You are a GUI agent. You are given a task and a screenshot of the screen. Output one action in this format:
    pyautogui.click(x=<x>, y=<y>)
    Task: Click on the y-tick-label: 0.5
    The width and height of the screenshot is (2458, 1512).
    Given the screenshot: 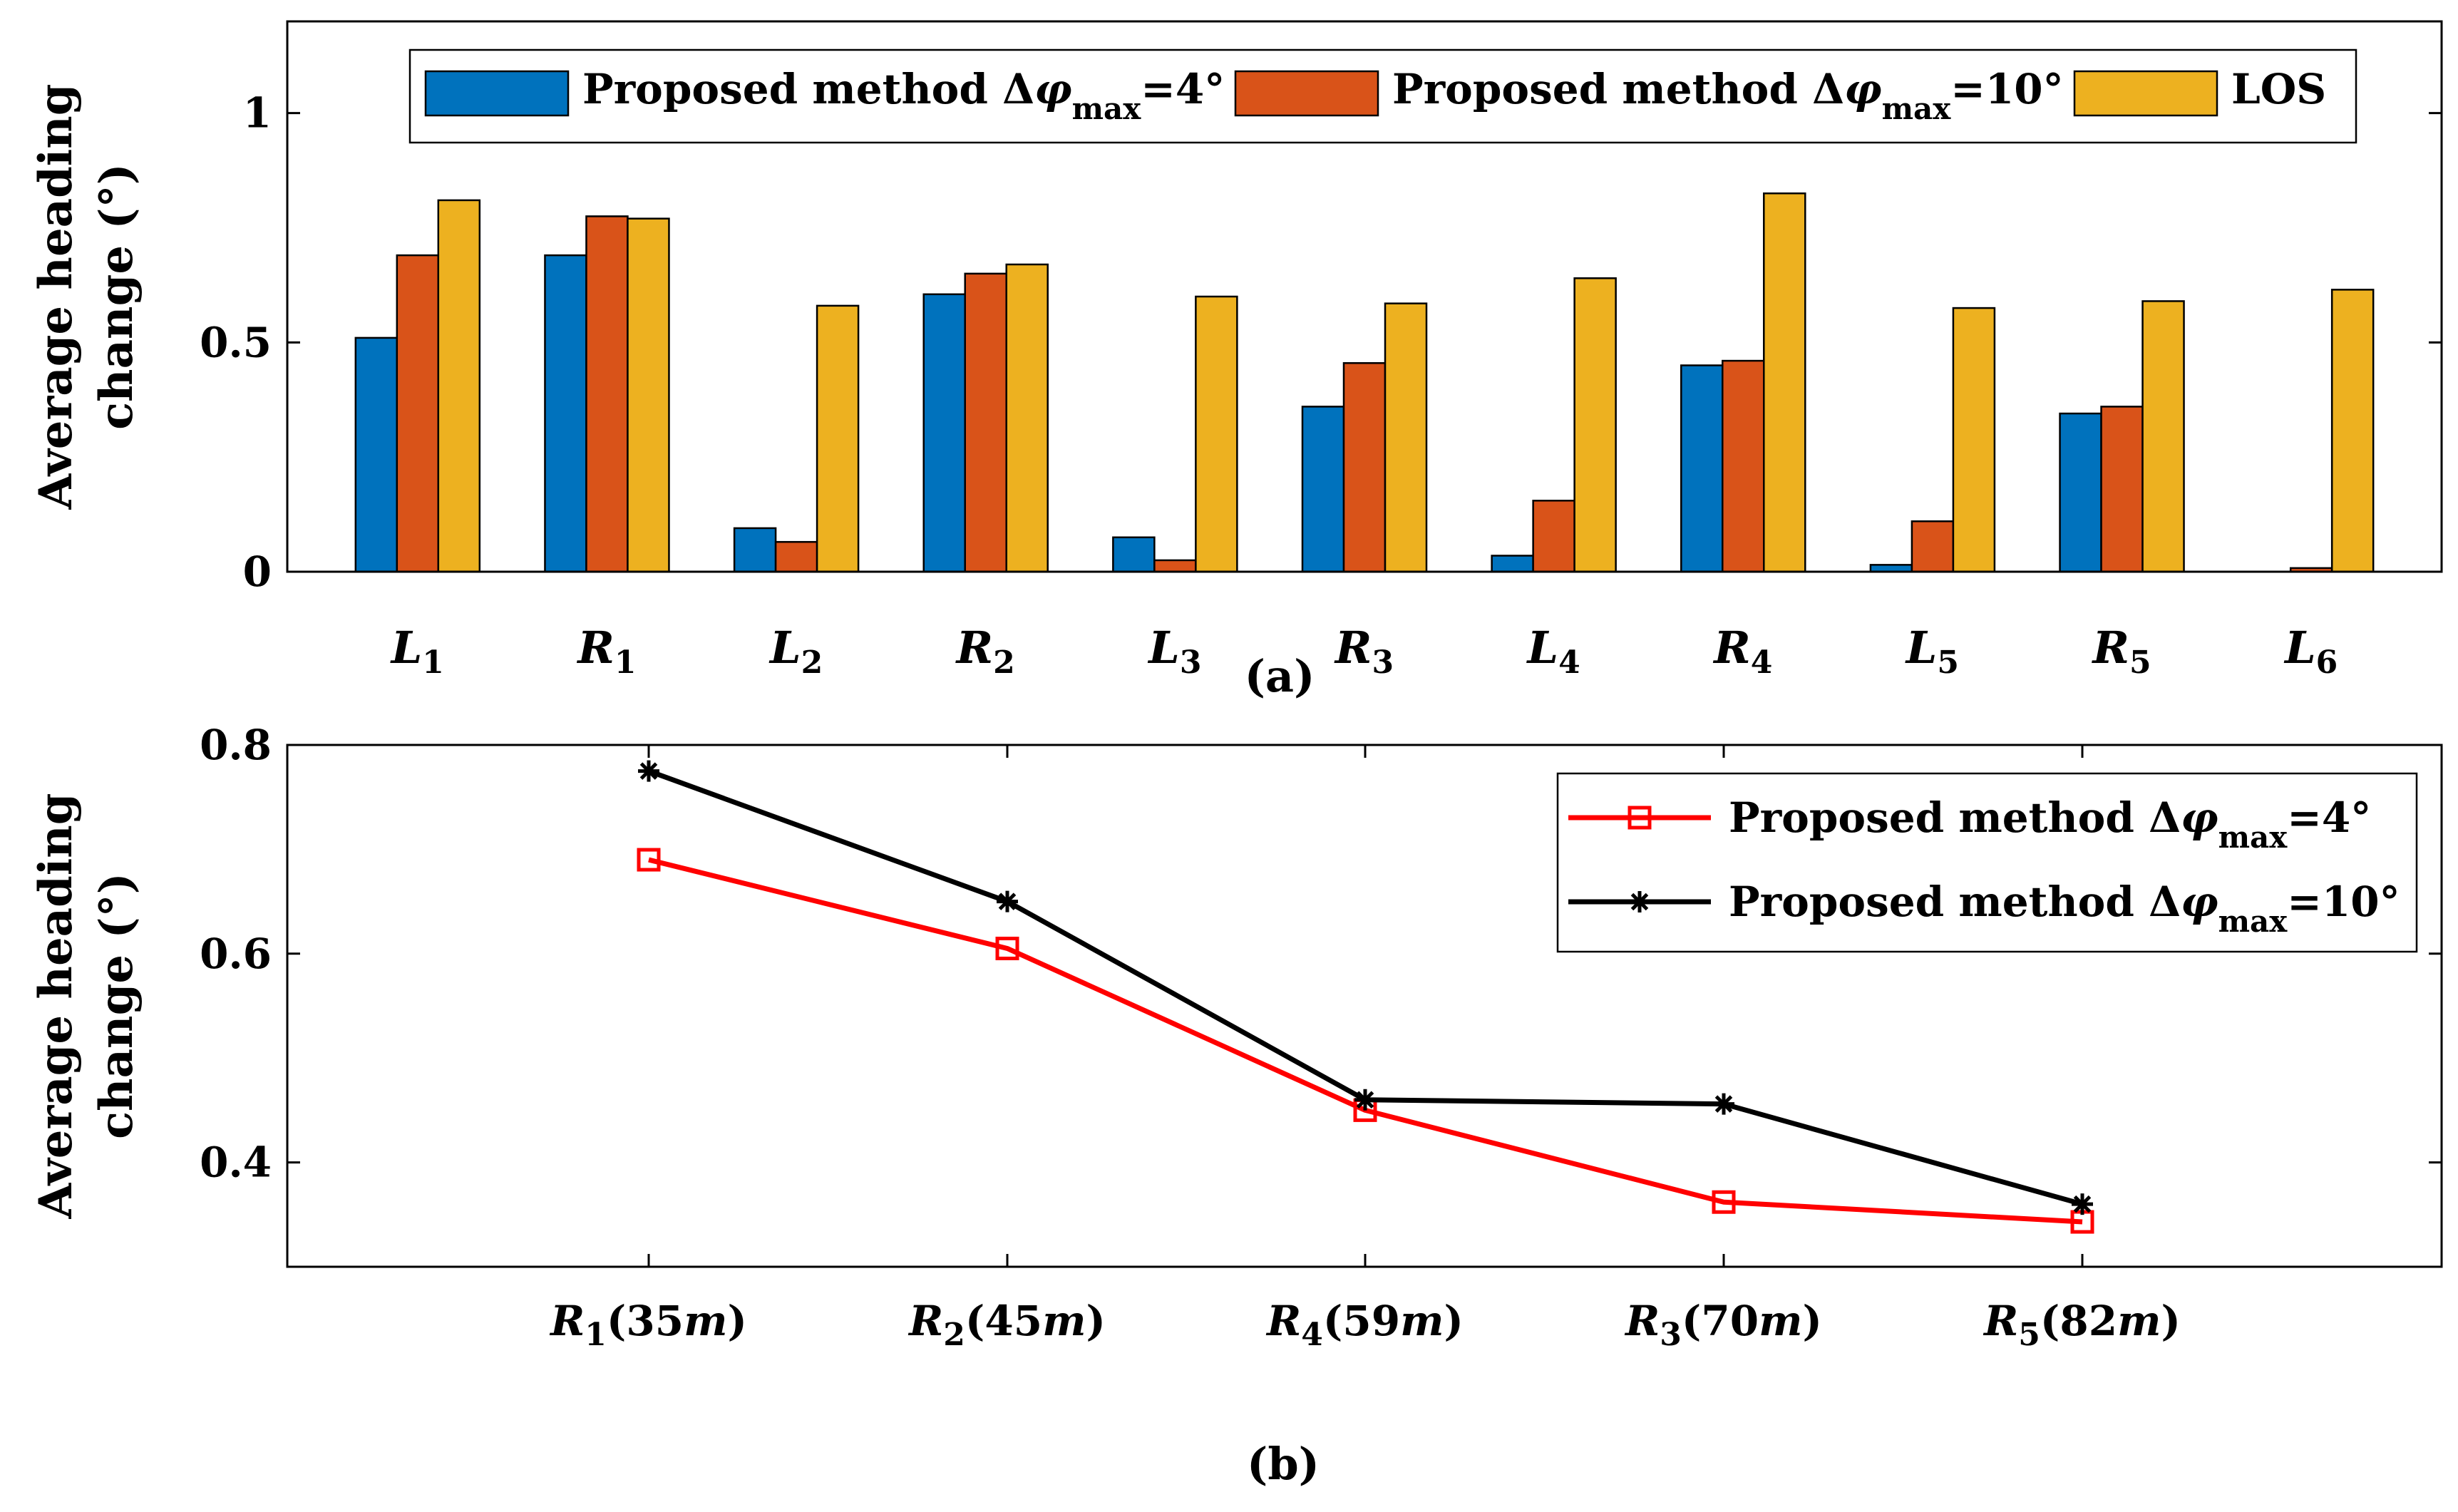 What is the action you would take?
    pyautogui.click(x=236, y=342)
    